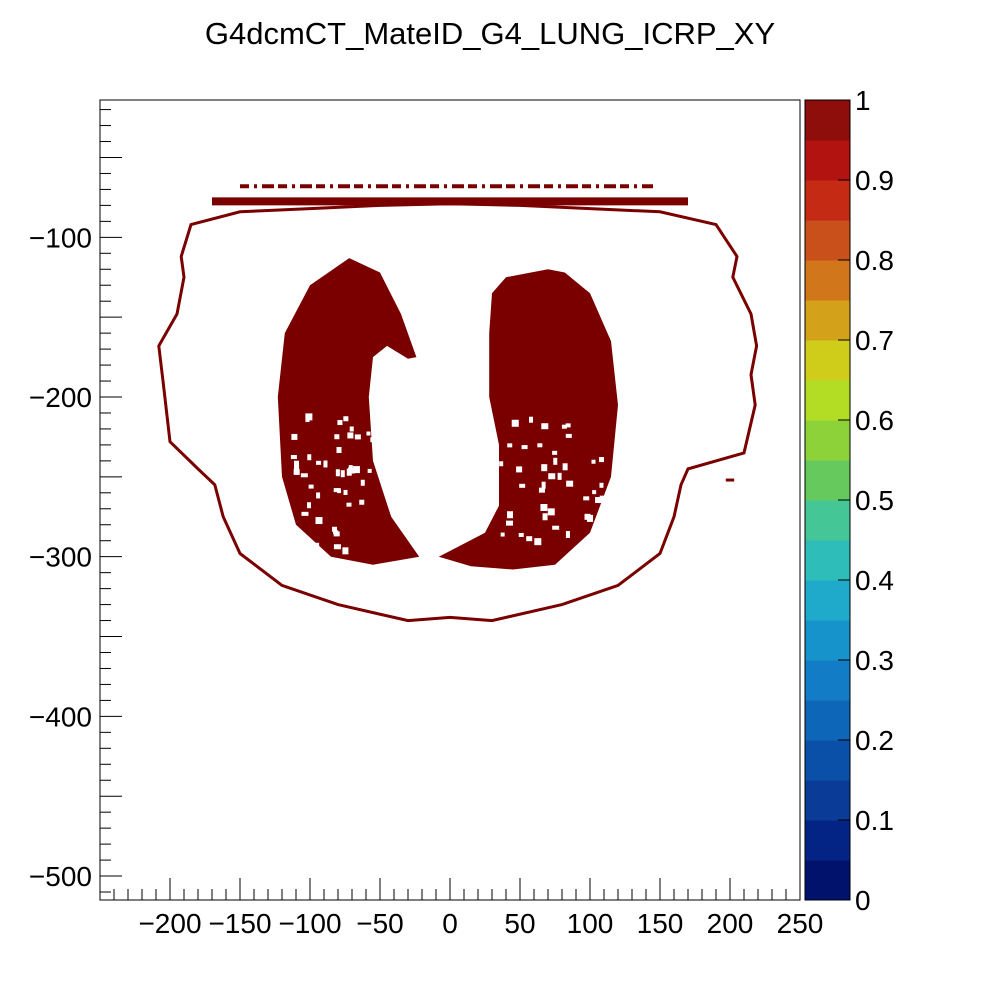 This screenshot has width=1000, height=1000. What do you see at coordinates (450, 923) in the screenshot?
I see `x-tick-label: 0` at bounding box center [450, 923].